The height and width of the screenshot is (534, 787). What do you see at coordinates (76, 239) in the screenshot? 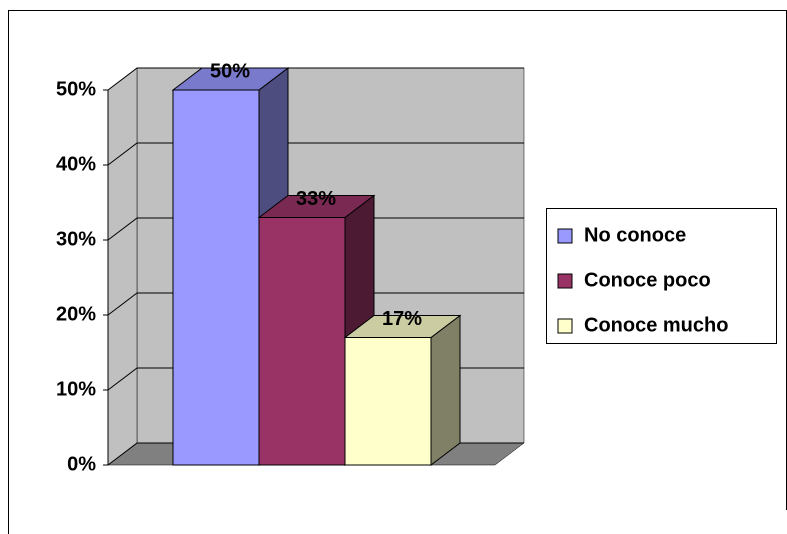
I see `y-tick-label: 30%` at bounding box center [76, 239].